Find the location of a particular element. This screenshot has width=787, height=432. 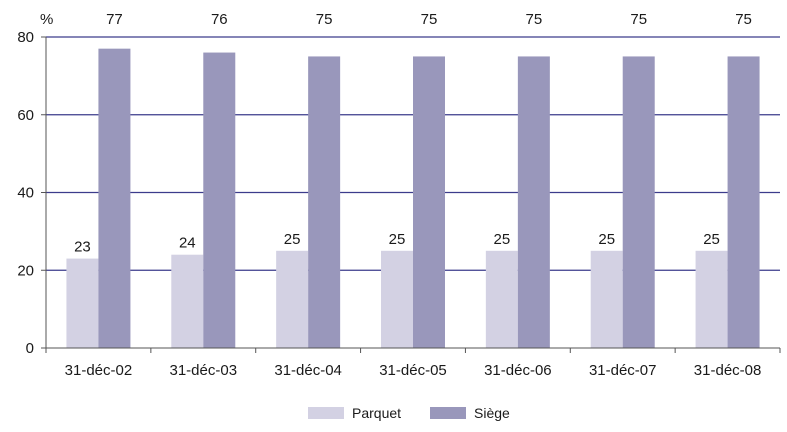

x-tick-label: 31-déc-02 is located at coordinates (99, 370).